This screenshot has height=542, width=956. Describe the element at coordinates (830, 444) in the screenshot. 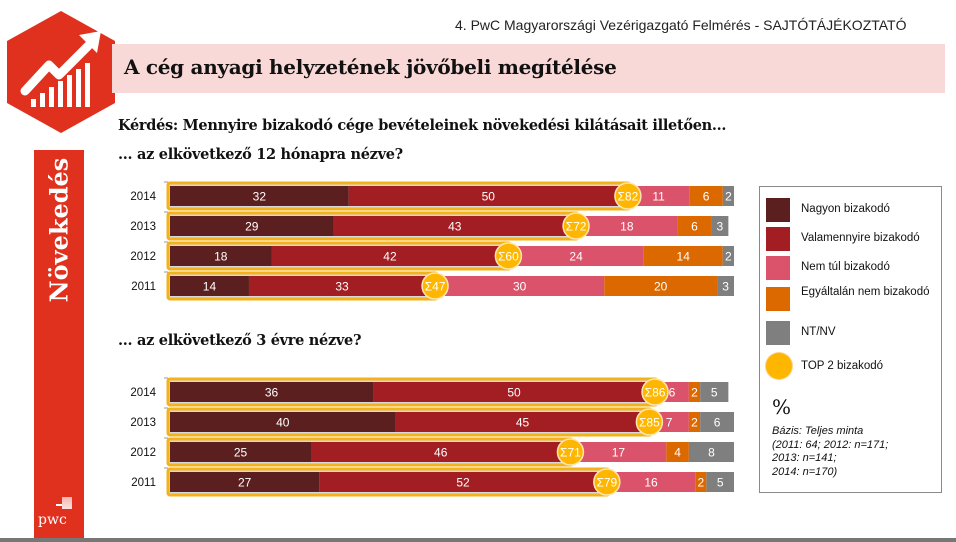

I see `base-line: (2011: 64; 2012: n=171;` at that location.